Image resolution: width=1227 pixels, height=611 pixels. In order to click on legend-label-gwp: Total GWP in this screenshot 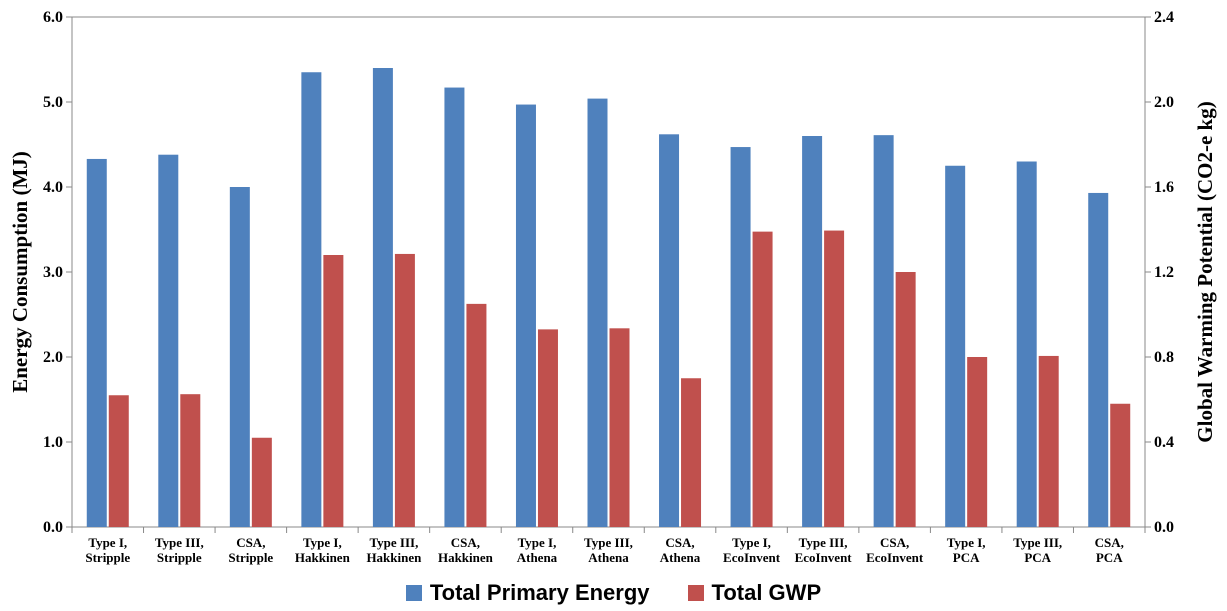, I will do `click(766, 592)`.